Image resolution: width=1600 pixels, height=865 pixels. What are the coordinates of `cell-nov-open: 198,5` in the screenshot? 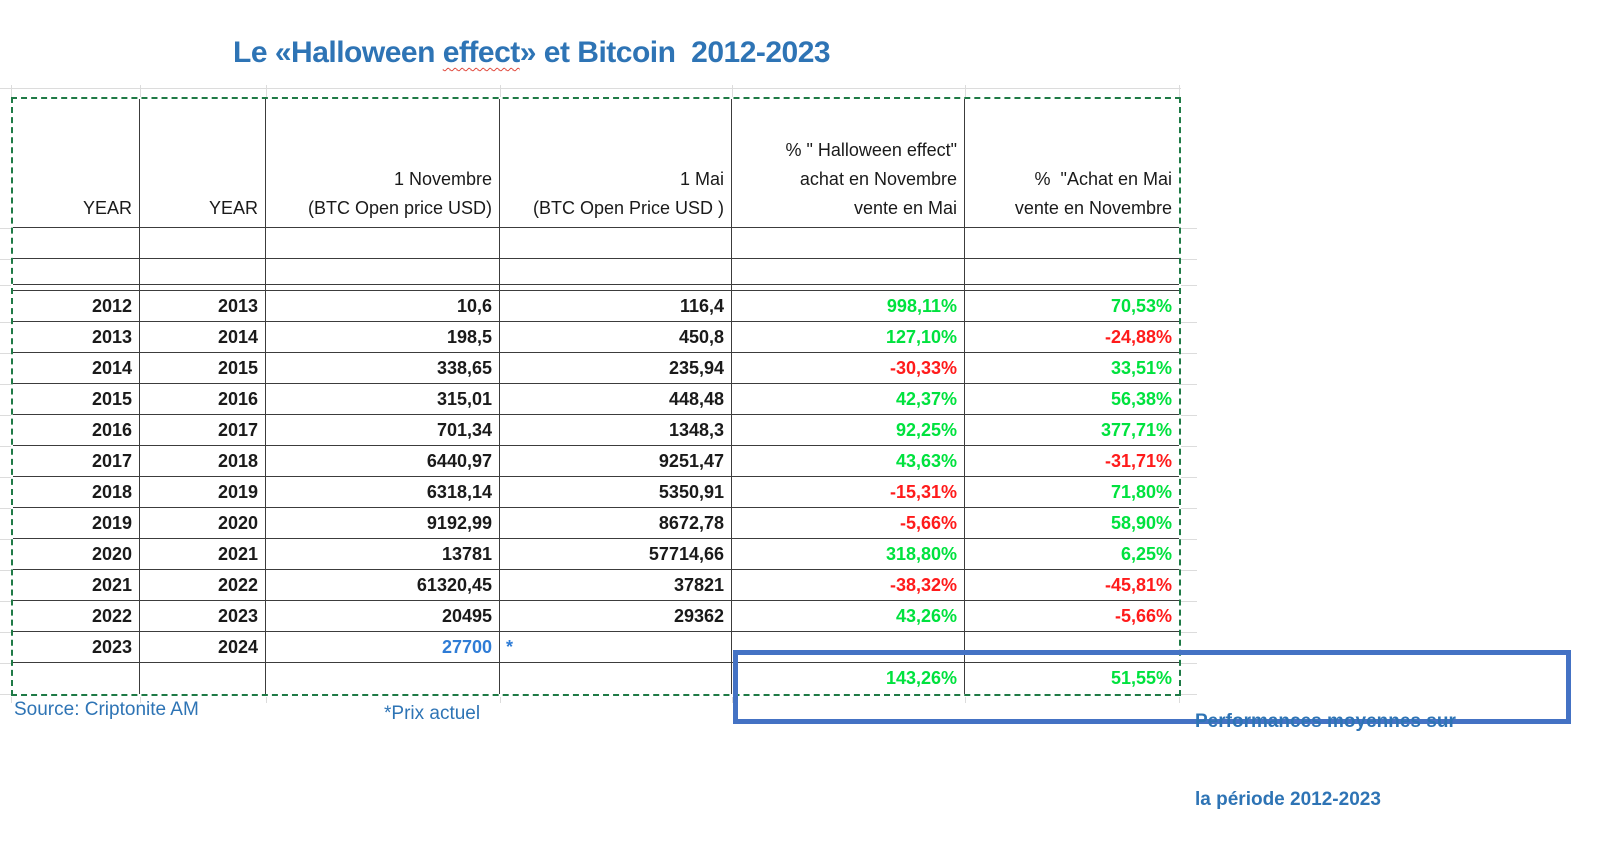 It's located at (383, 337).